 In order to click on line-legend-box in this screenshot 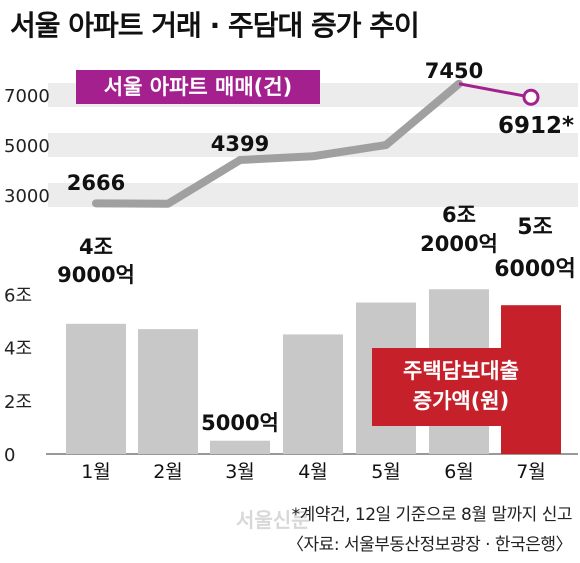, I will do `click(198, 87)`.